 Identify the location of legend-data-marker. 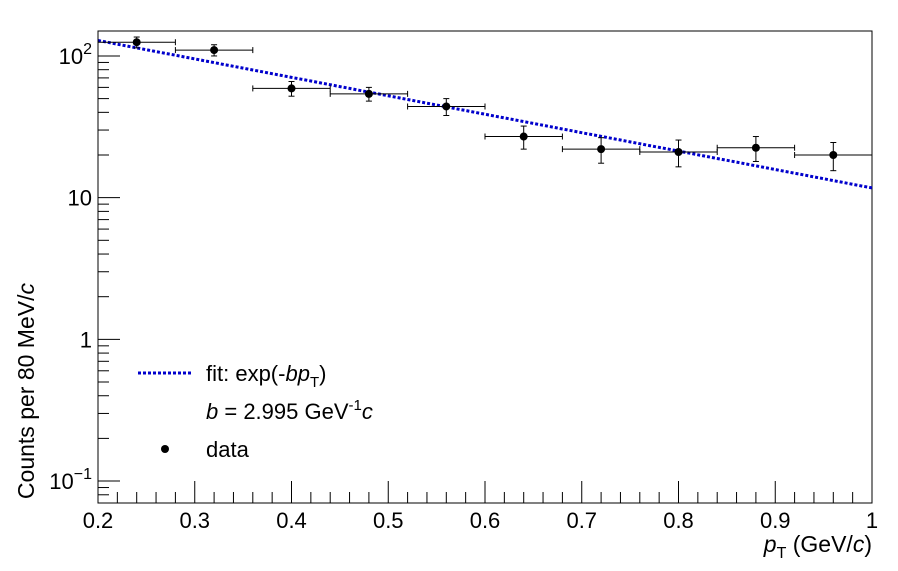
(165, 449).